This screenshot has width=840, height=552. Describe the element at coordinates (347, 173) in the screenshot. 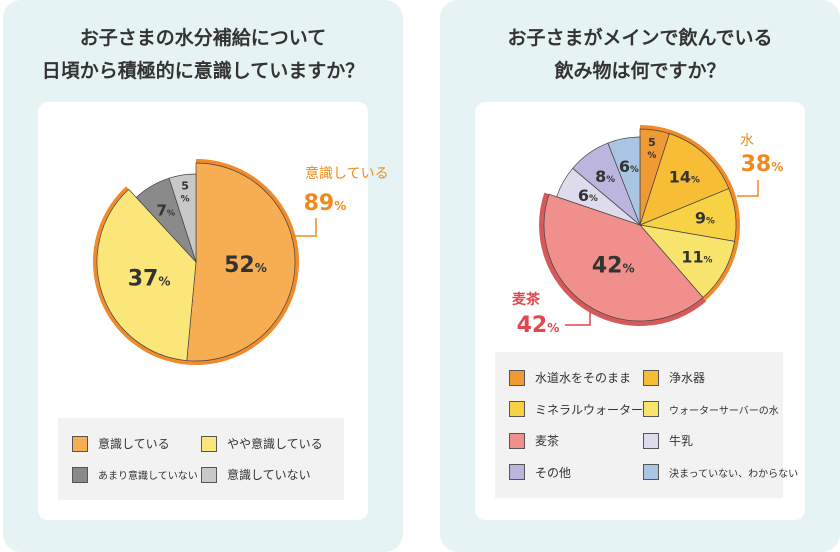

I see `callout-label: 意識している` at that location.